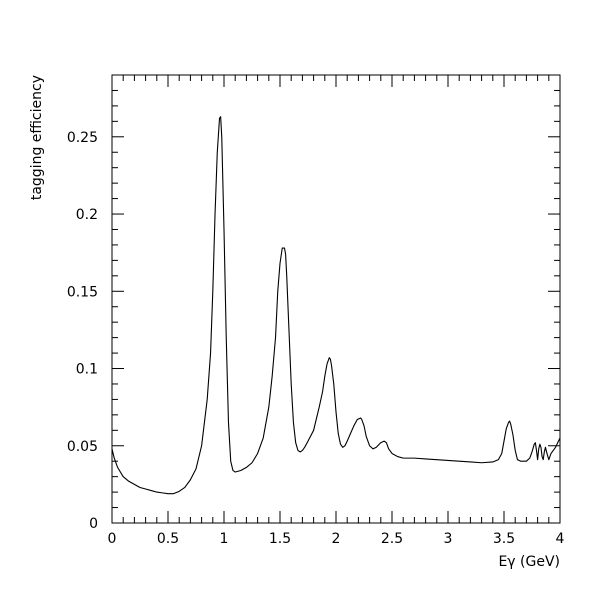 This screenshot has width=600, height=600. What do you see at coordinates (82, 292) in the screenshot?
I see `y-tick-label: 0.15` at bounding box center [82, 292].